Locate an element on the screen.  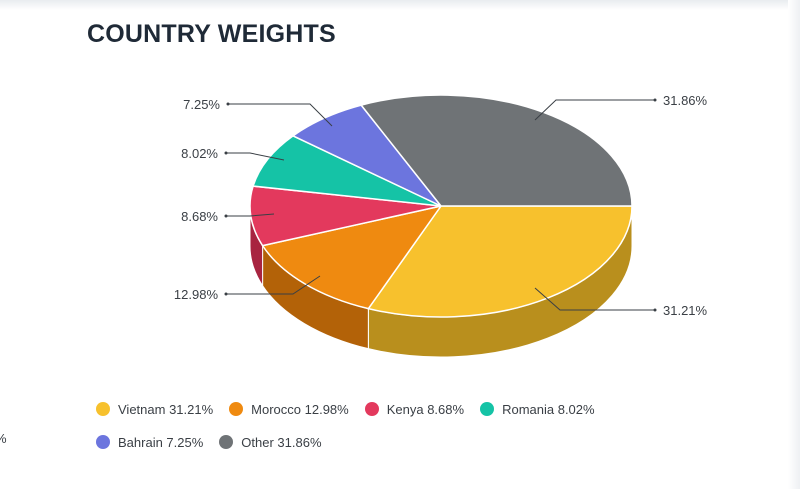
legend-item-kenya: Kenya 8.68% is located at coordinates (414, 409).